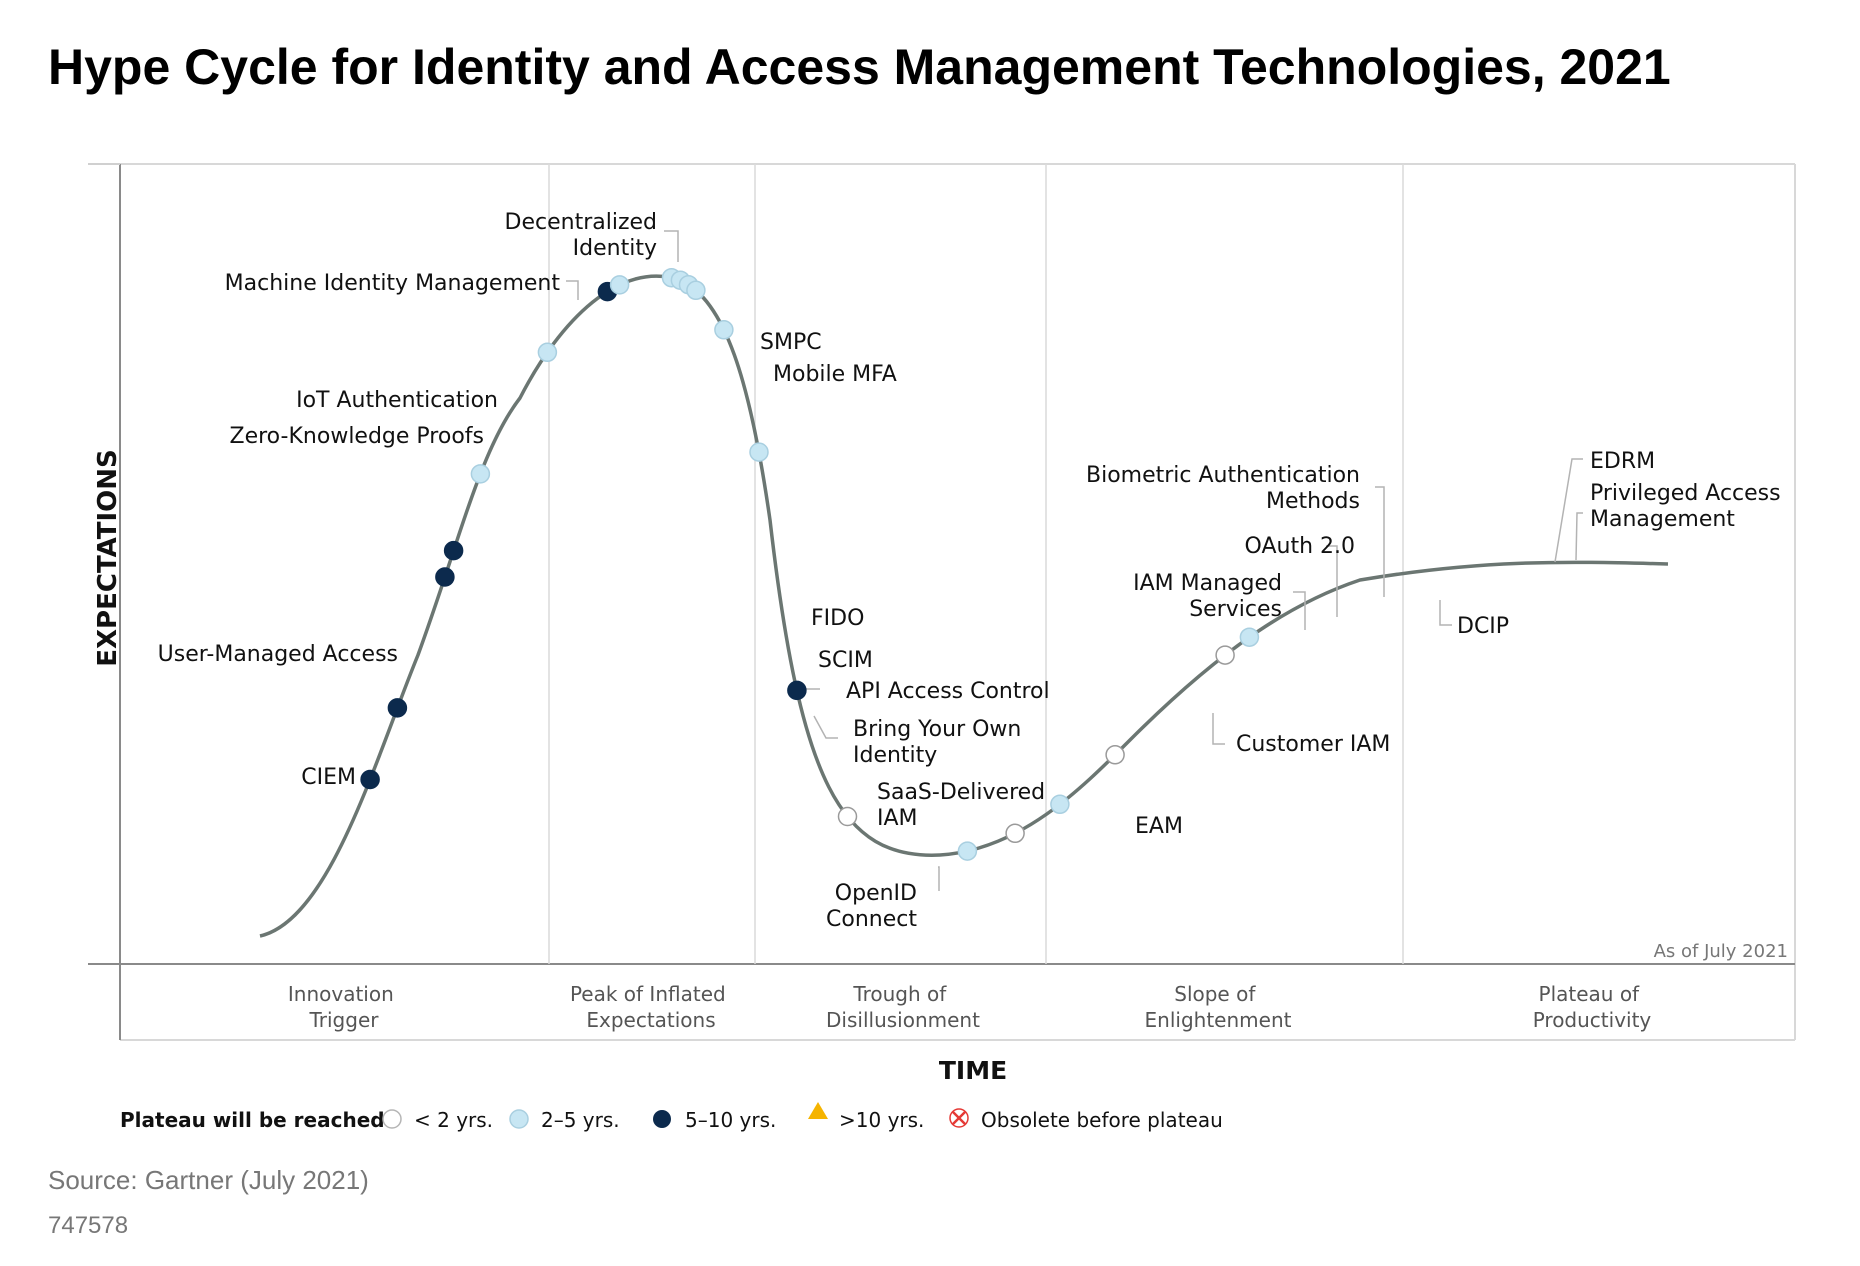 This screenshot has width=1860, height=1266. Describe the element at coordinates (1483, 626) in the screenshot. I see `technology-label: DCIP` at that location.